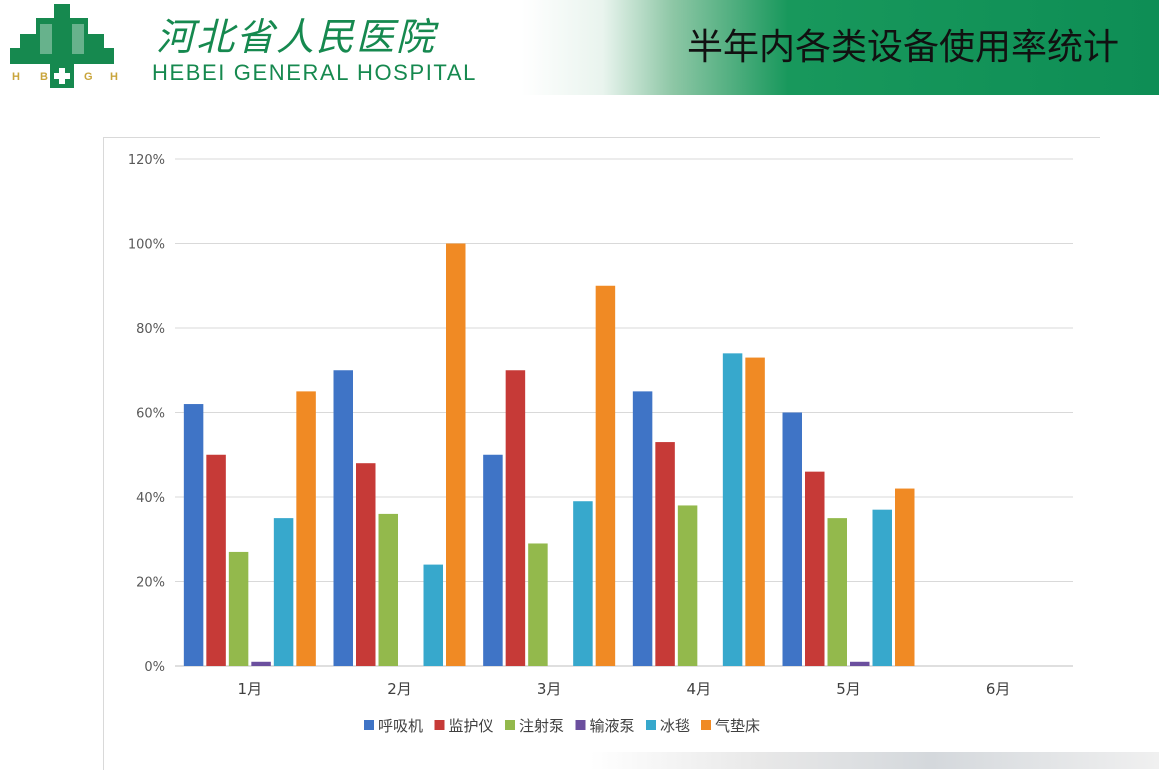 This screenshot has width=1159, height=770. Describe the element at coordinates (399, 689) in the screenshot. I see `x-tick-label: 2月` at that location.